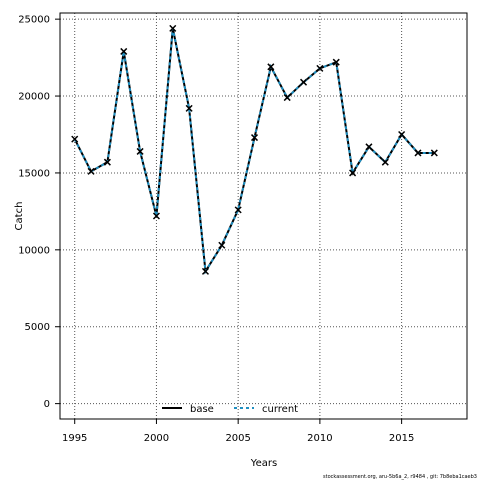  Describe the element at coordinates (271, 67) in the screenshot. I see `data-point-2007` at that location.